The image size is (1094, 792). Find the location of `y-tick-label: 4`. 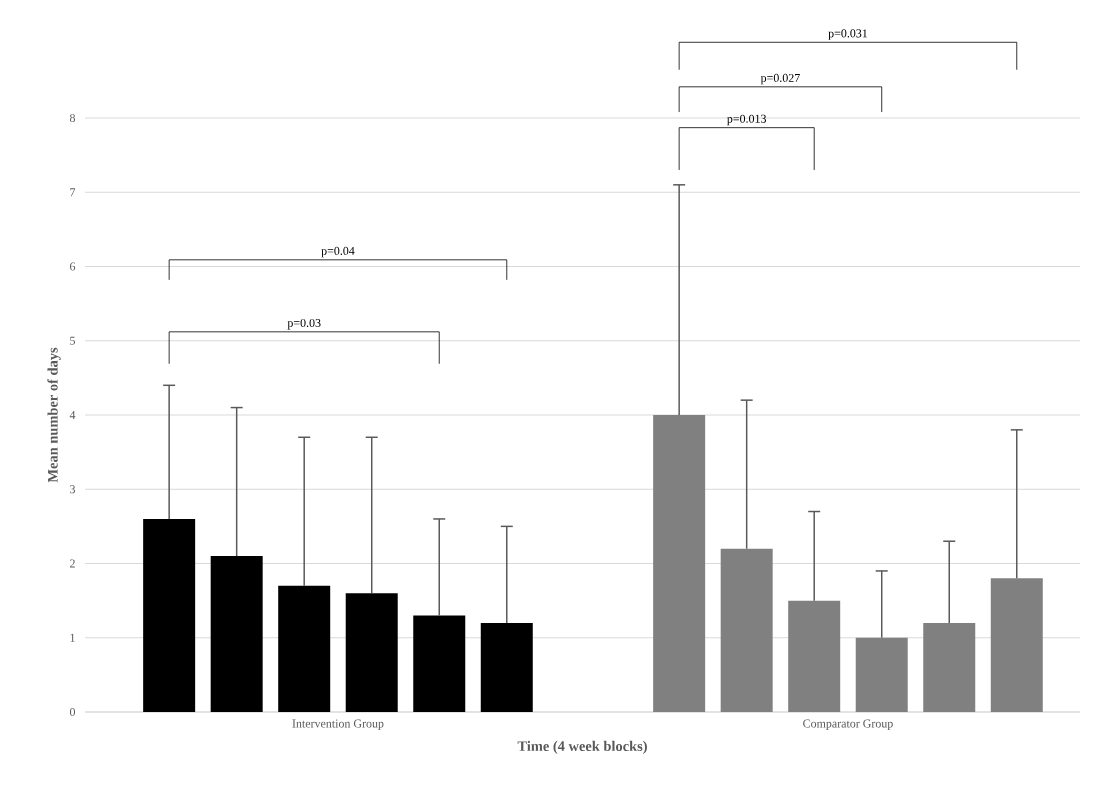

y-tick-label: 4 is located at coordinates (72, 415).